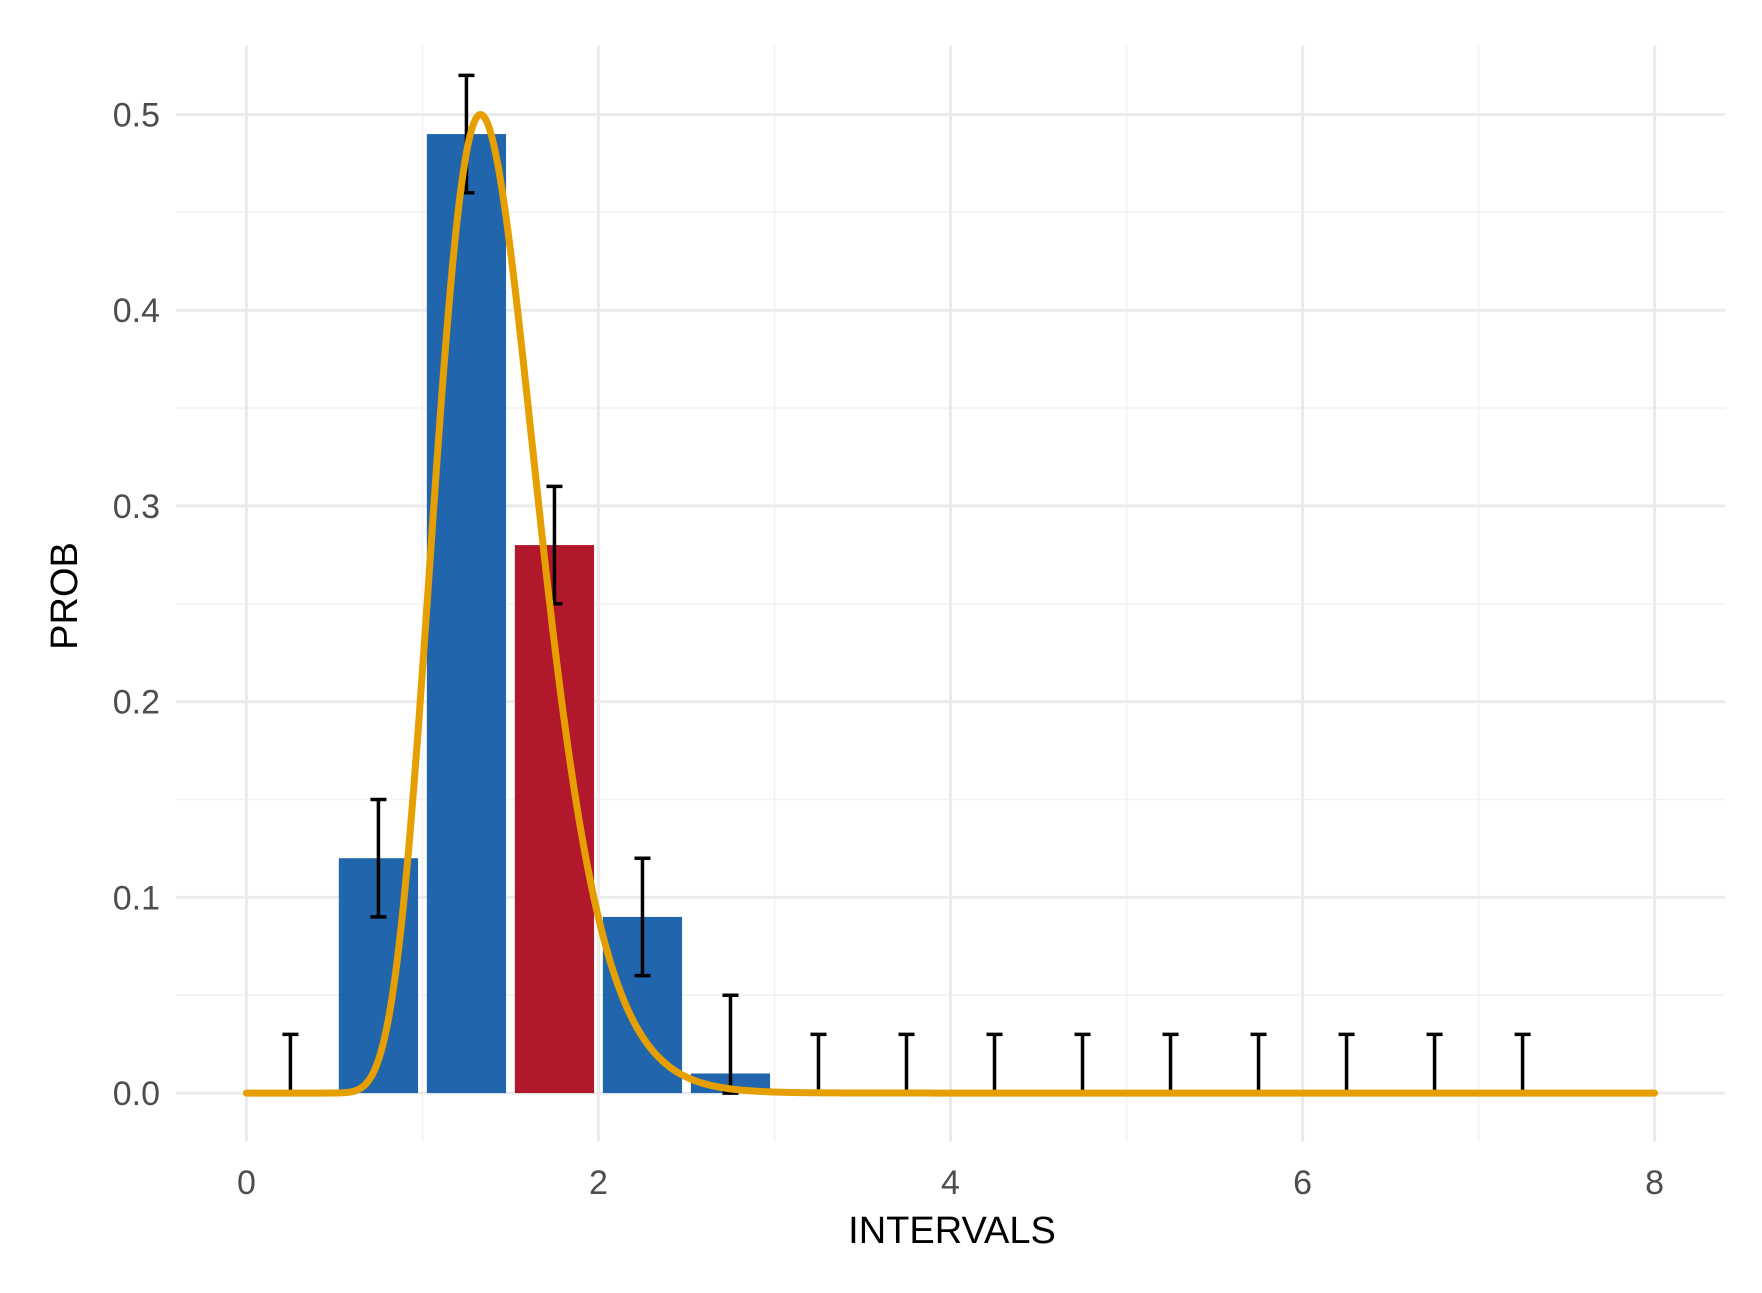 This screenshot has width=1762, height=1293. What do you see at coordinates (136, 605) in the screenshot?
I see `y-axis-tick-labels: 0.0 0.1 0.2 0.3 0.4 0.5` at bounding box center [136, 605].